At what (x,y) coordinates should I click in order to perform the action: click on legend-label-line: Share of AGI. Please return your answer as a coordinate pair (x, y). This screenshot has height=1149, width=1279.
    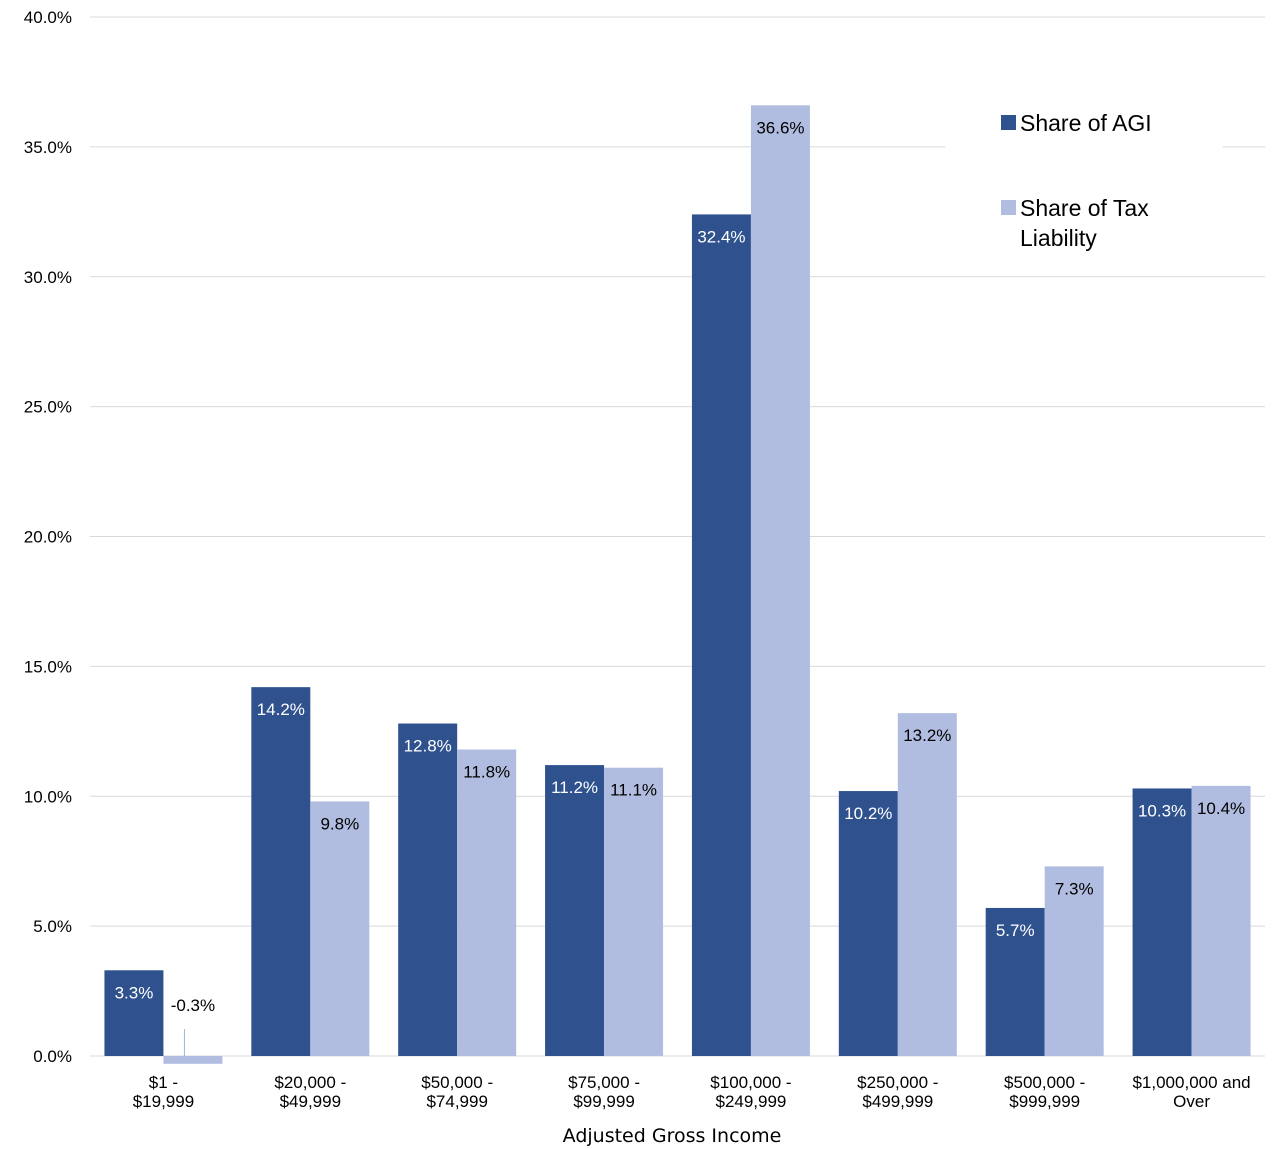
    Looking at the image, I should click on (1086, 123).